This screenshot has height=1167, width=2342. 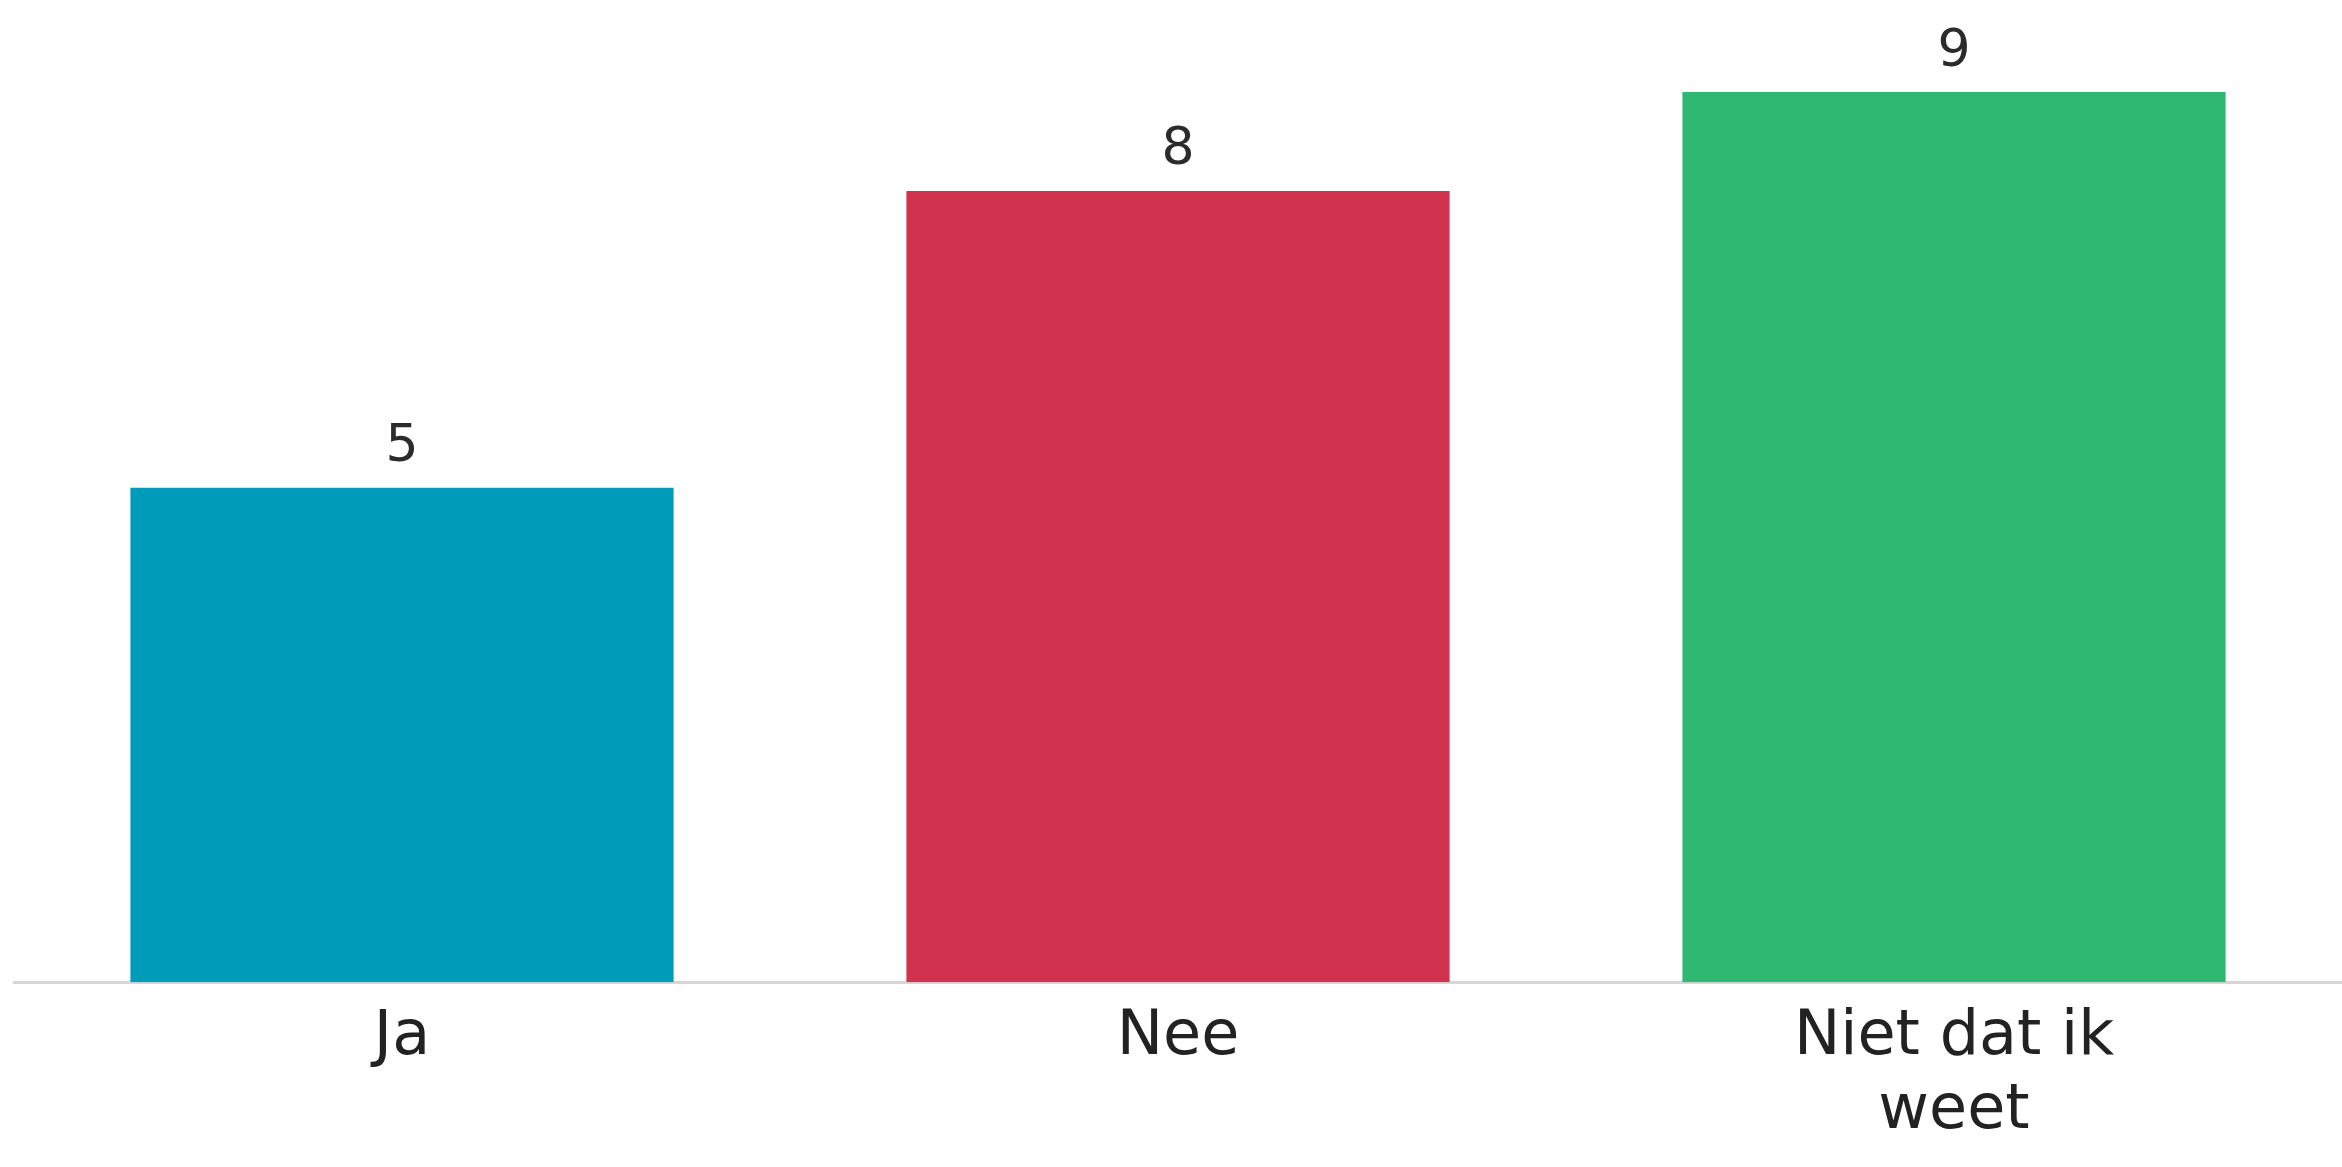 What do you see at coordinates (1954, 1069) in the screenshot?
I see `x-tick-label: Niet dat ik weet` at bounding box center [1954, 1069].